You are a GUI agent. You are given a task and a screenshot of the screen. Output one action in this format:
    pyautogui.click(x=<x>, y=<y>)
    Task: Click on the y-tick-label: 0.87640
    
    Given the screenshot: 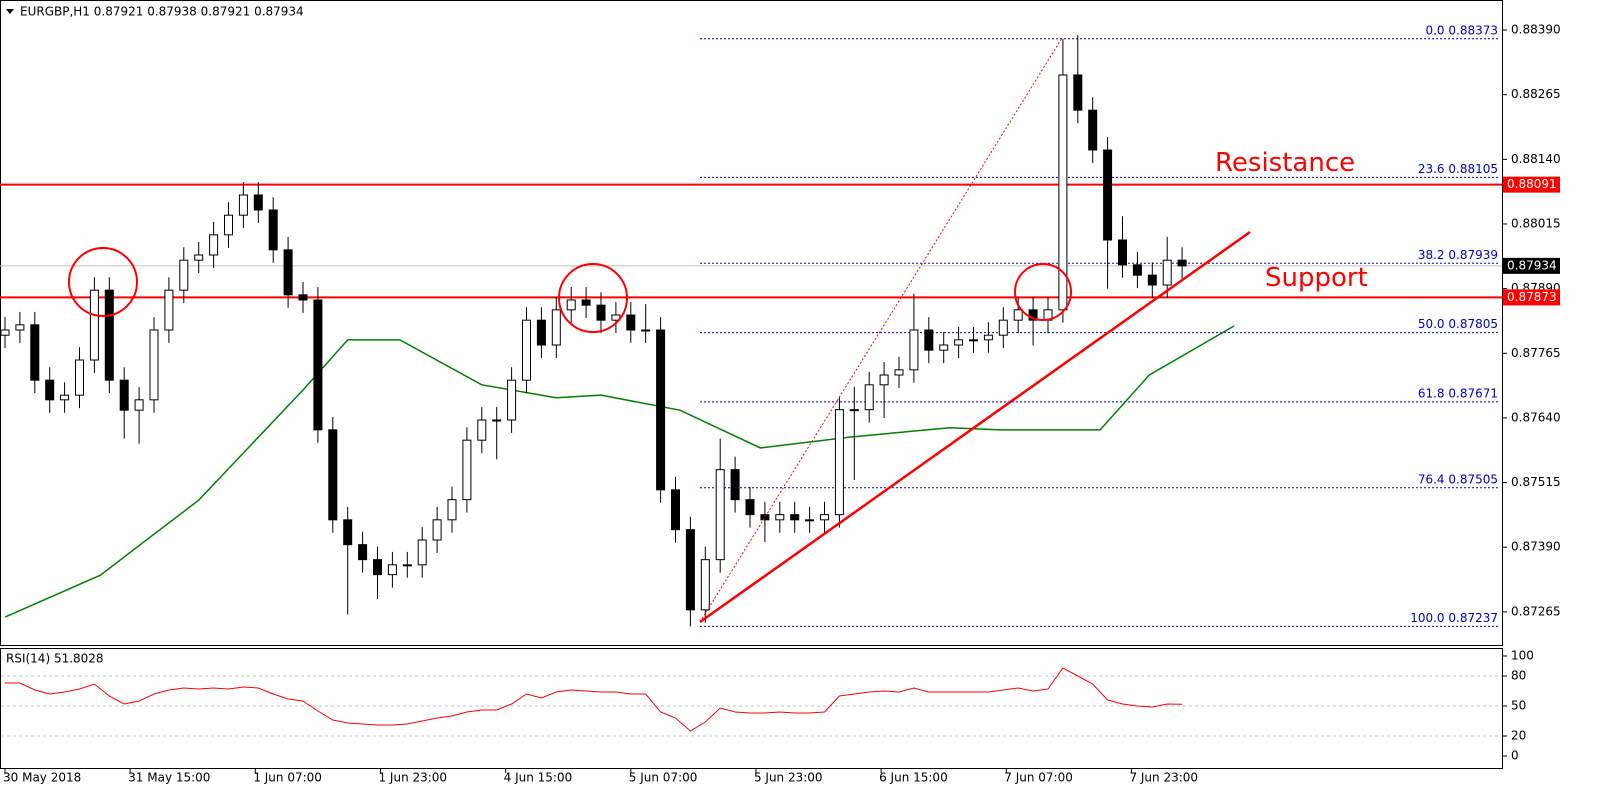 What is the action you would take?
    pyautogui.click(x=1536, y=417)
    